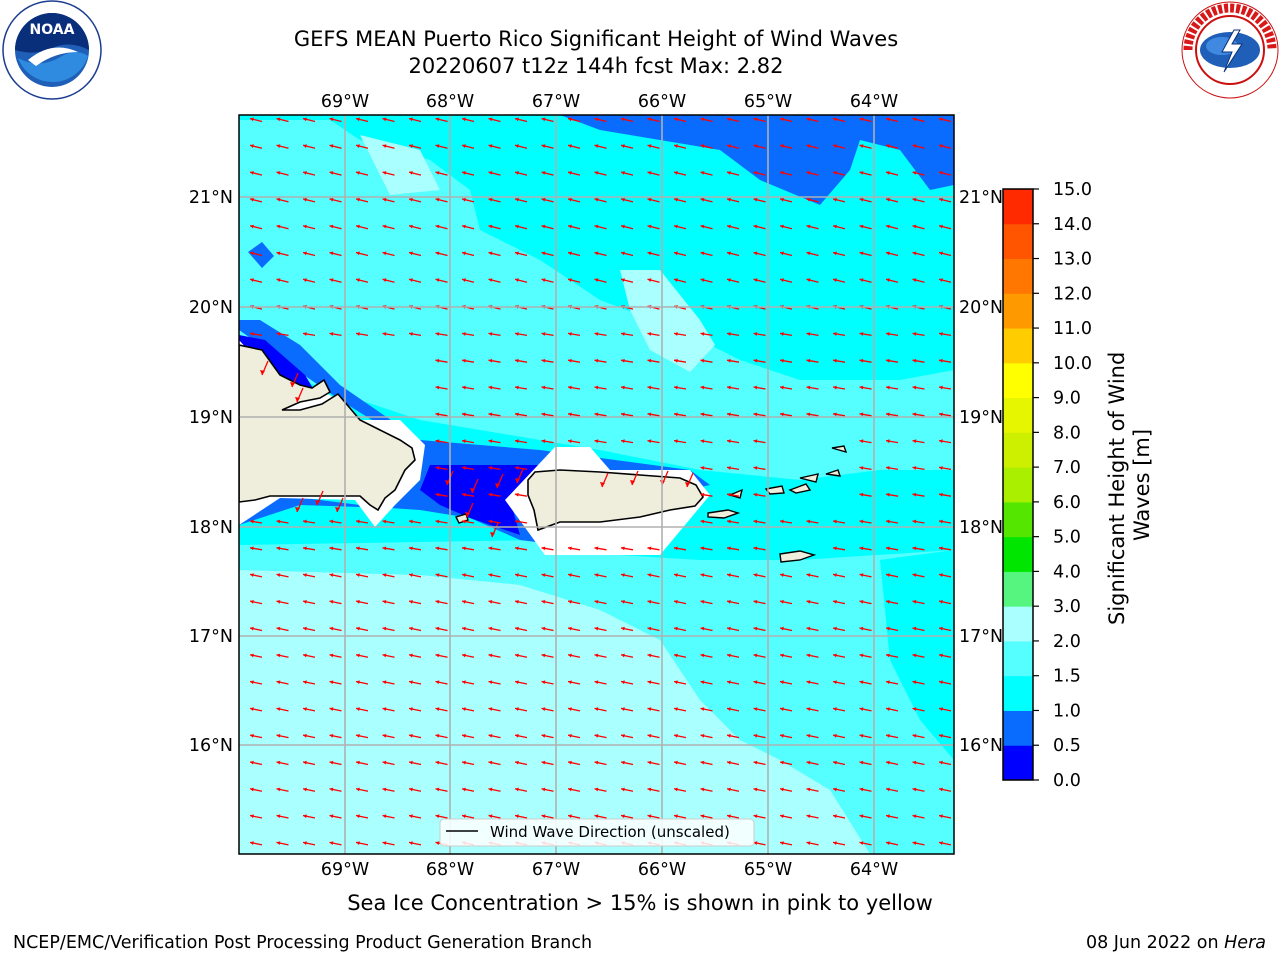 This screenshot has height=960, width=1280. I want to click on colorbar-tick-9: 7.0, so click(1067, 468).